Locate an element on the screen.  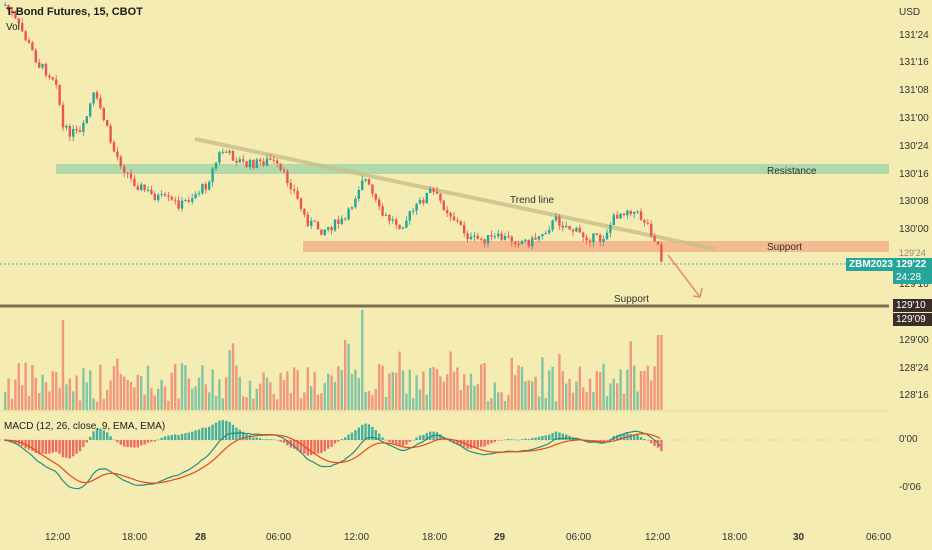
volume-bars is located at coordinates (333, 360).